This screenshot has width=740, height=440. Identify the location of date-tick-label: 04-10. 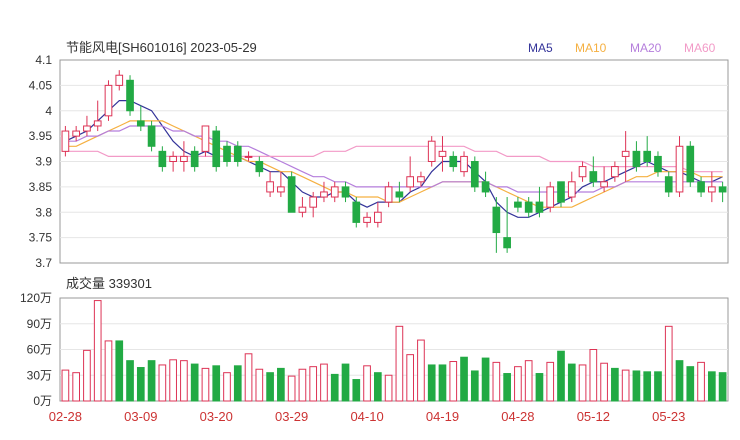
(366, 416).